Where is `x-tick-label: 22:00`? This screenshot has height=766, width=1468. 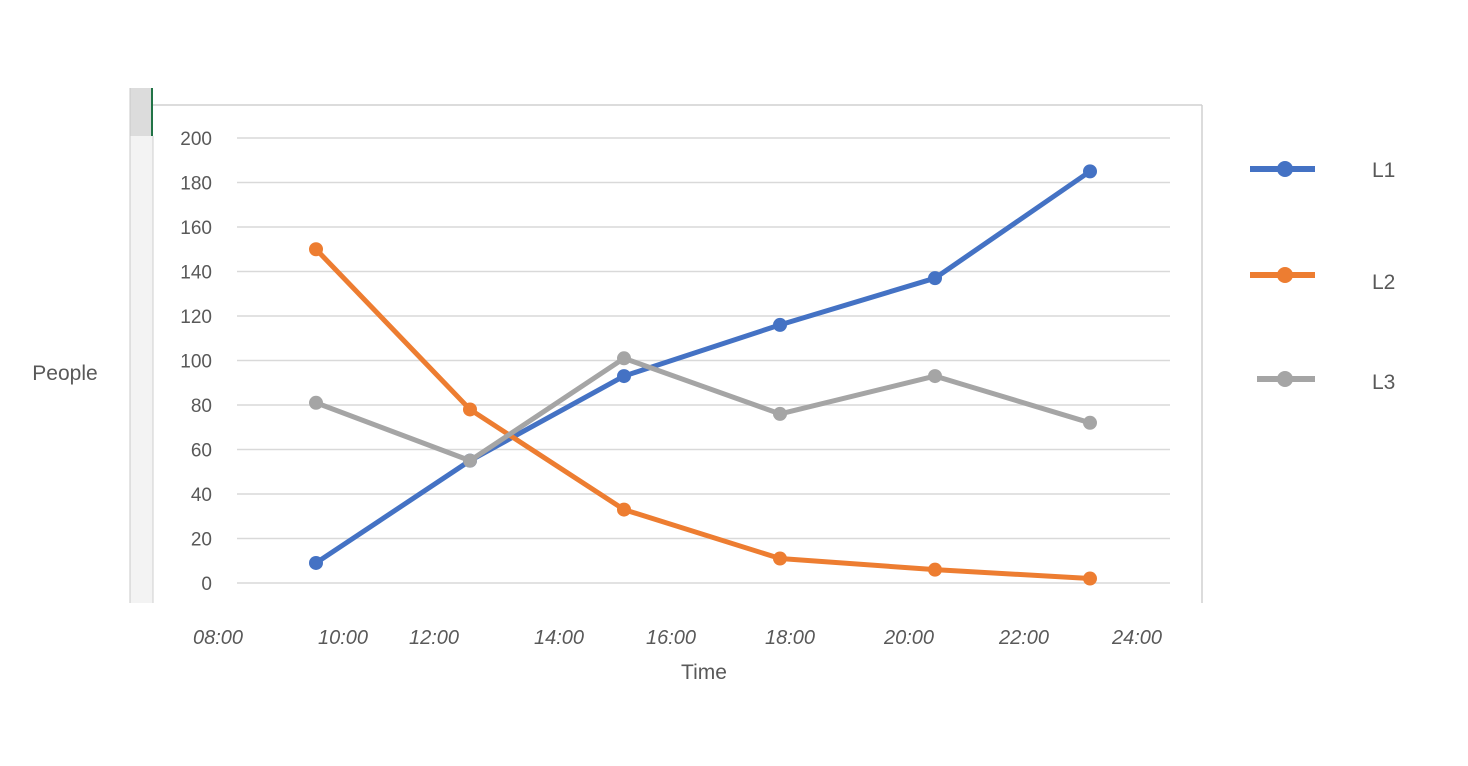 x-tick-label: 22:00 is located at coordinates (1023, 638).